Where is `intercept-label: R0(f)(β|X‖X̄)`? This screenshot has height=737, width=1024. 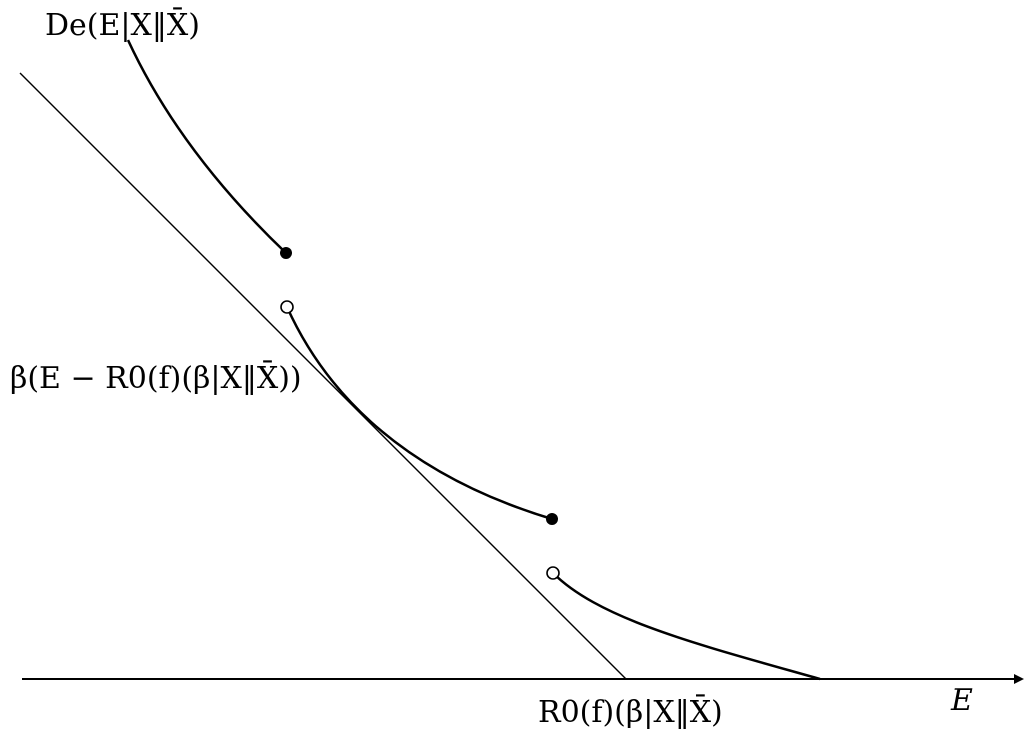 intercept-label: R0(f)(β|X‖X̄) is located at coordinates (630, 712).